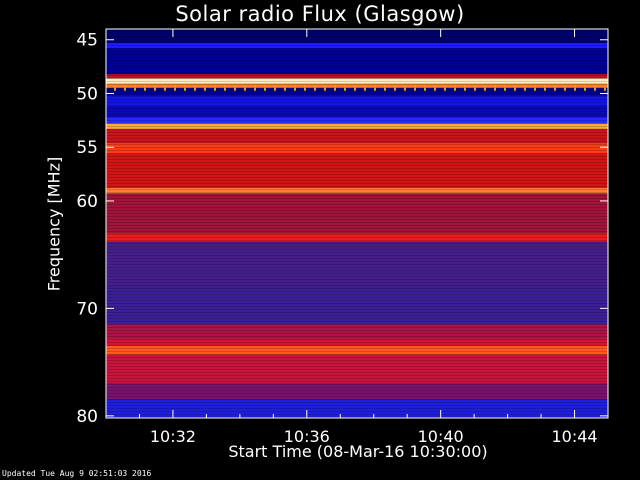  Describe the element at coordinates (358, 451) in the screenshot. I see `x-axis-label: Start Time (08-Mar-16 10:30:00)` at that location.